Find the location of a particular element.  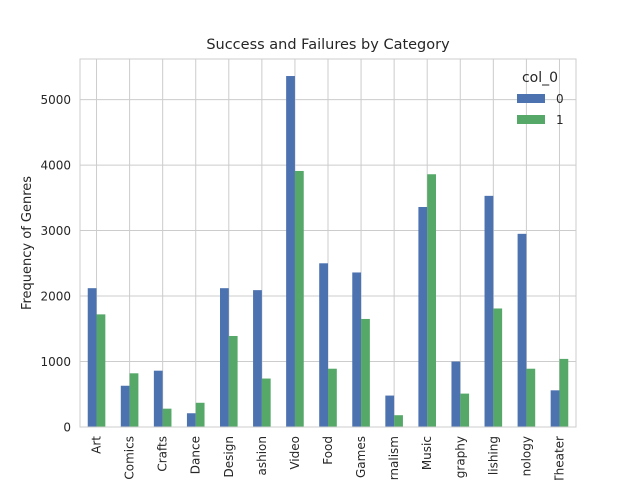

legend-title: col_0 is located at coordinates (540, 78).